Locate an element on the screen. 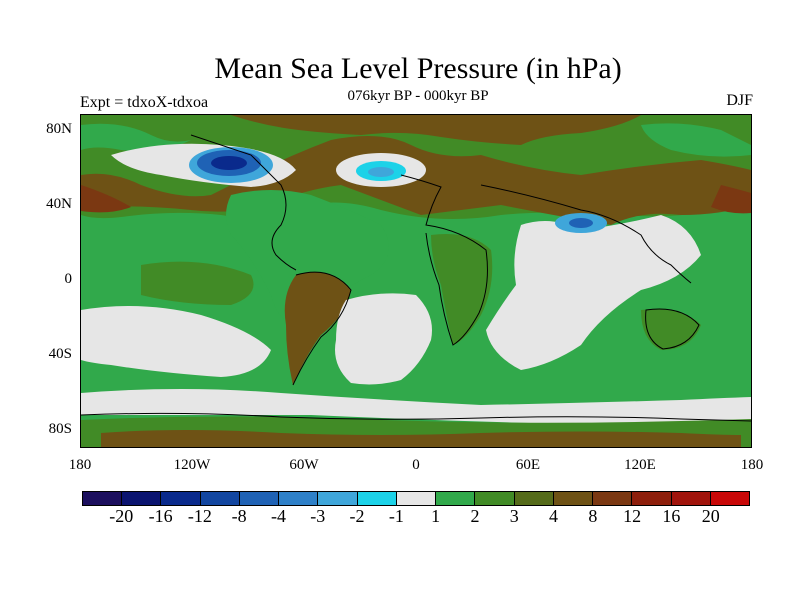  lon-tick-180w: 180 is located at coordinates (80, 465).